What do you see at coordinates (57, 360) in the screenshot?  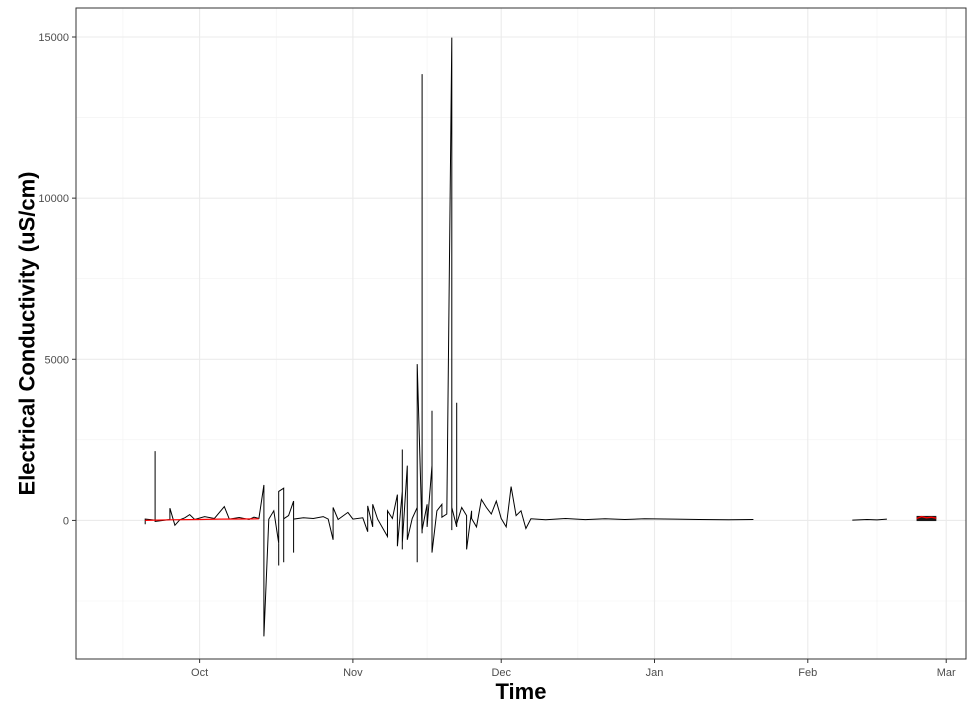 I see `y-tick-label: 5000` at bounding box center [57, 360].